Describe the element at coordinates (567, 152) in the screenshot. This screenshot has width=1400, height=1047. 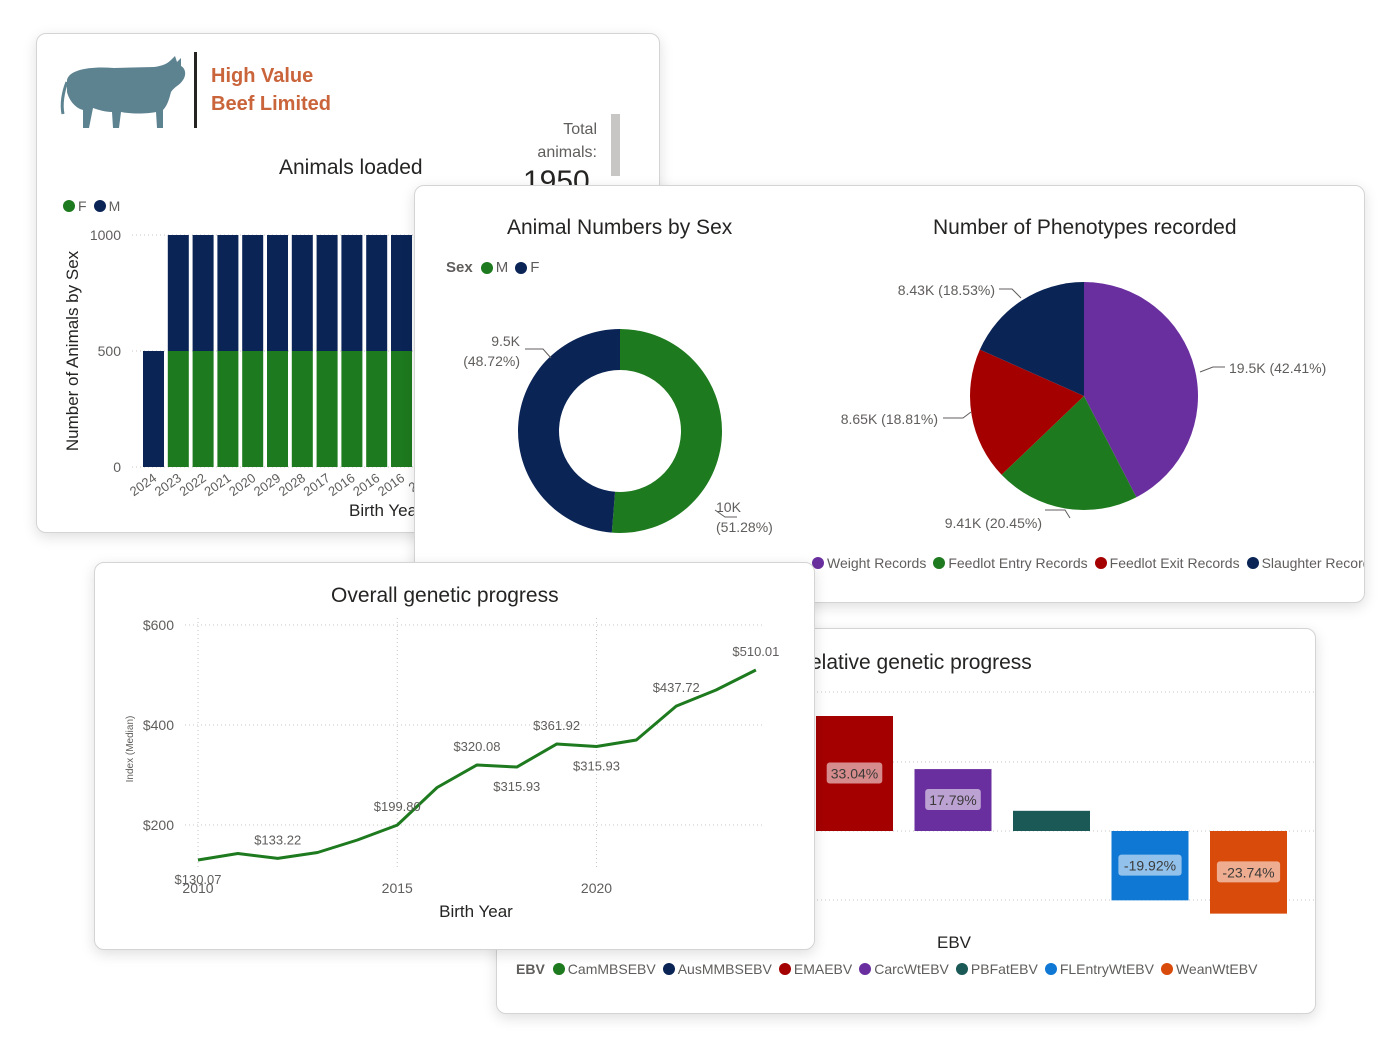
I see `total-label-line2: animals:` at that location.